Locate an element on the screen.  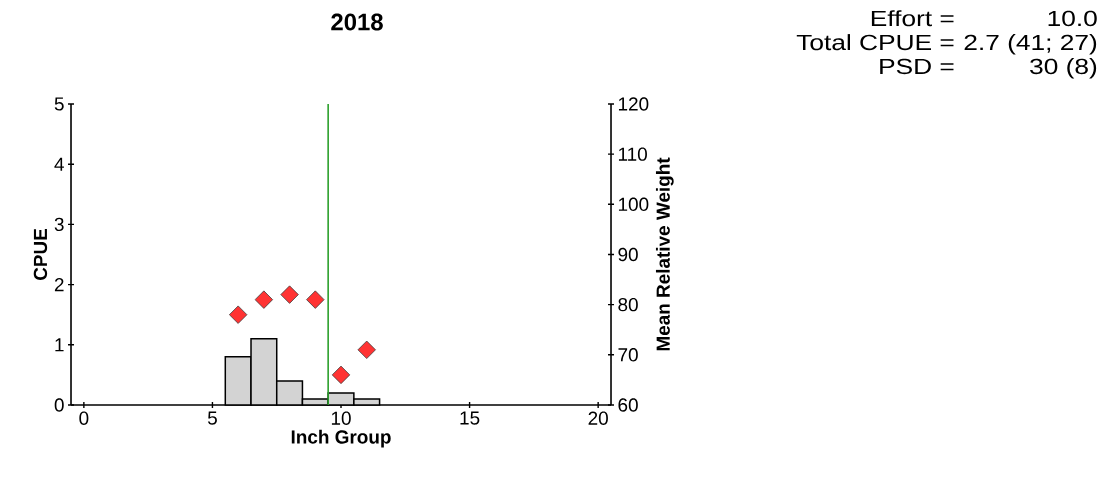
y2-tick-label: 80 is located at coordinates (628, 304).